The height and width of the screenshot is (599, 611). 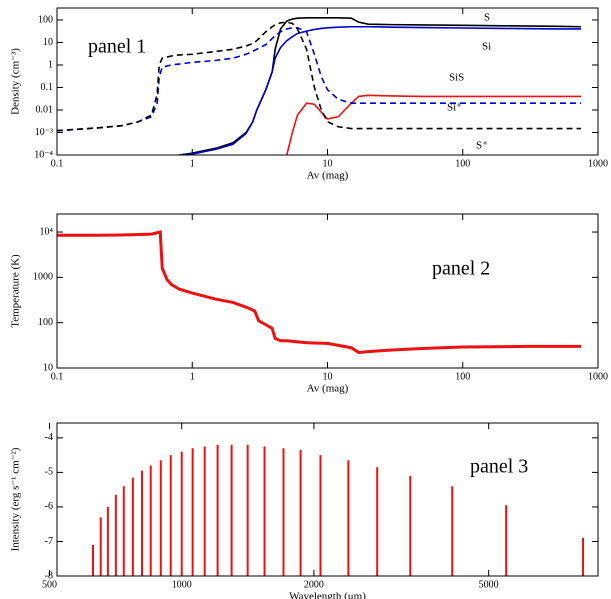 What do you see at coordinates (489, 584) in the screenshot?
I see `x-tick-label: 5000` at bounding box center [489, 584].